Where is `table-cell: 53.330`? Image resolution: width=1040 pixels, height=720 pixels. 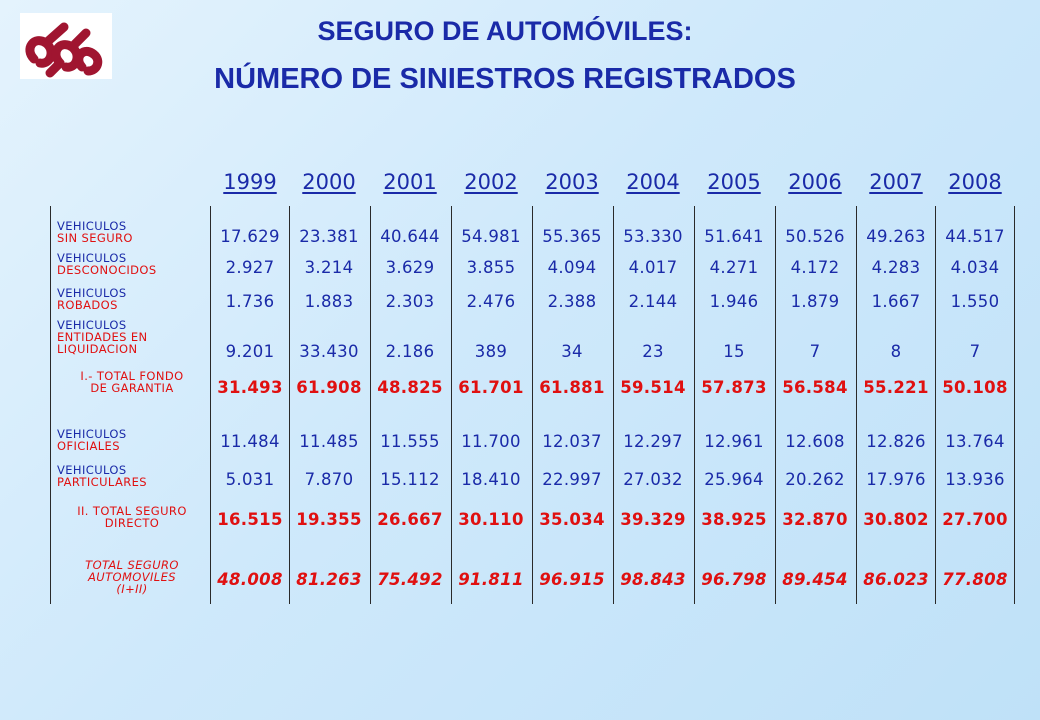
table-cell: 53.330 is located at coordinates (653, 236).